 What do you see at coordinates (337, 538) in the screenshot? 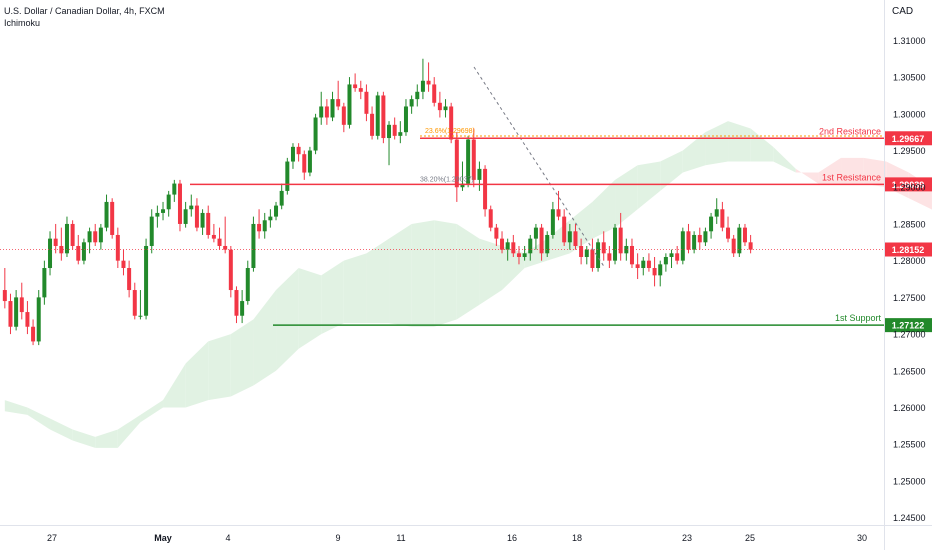
I see `time-tick-label: 9` at bounding box center [337, 538].